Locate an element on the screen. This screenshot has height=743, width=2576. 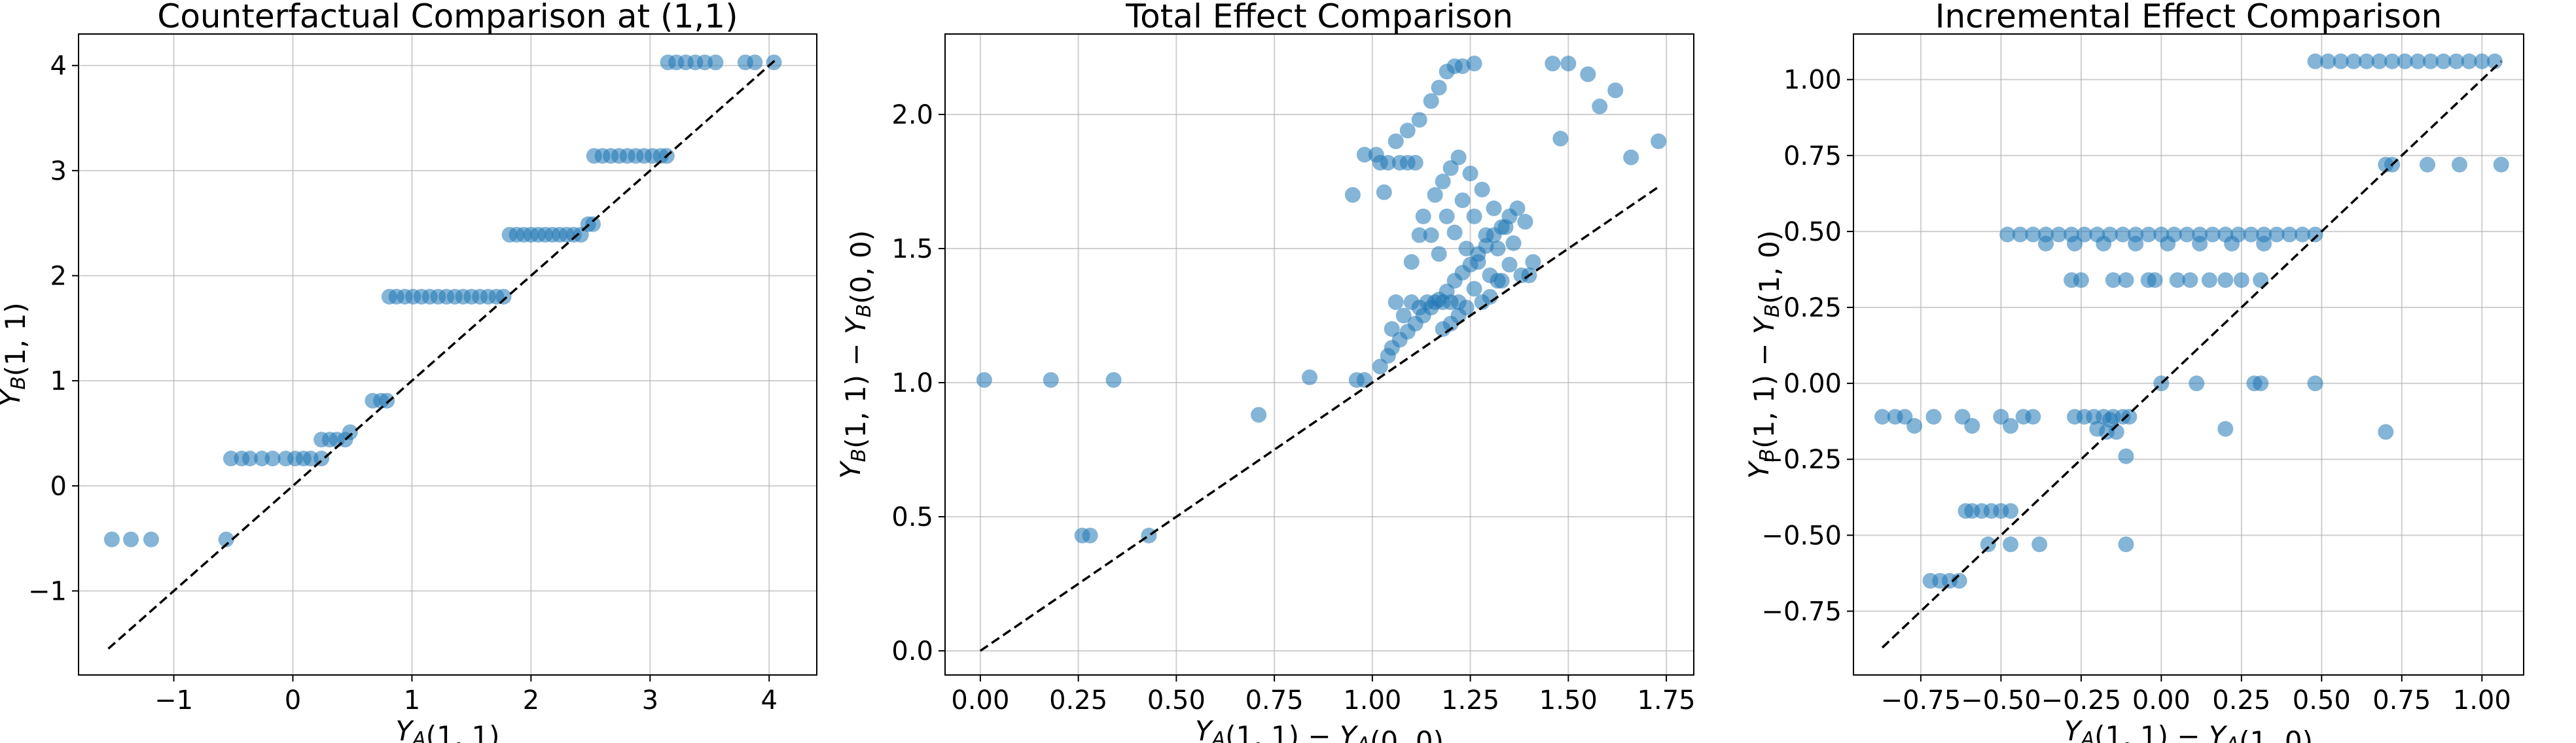
chart-title: Total Effect Comparison is located at coordinates (1319, 17).